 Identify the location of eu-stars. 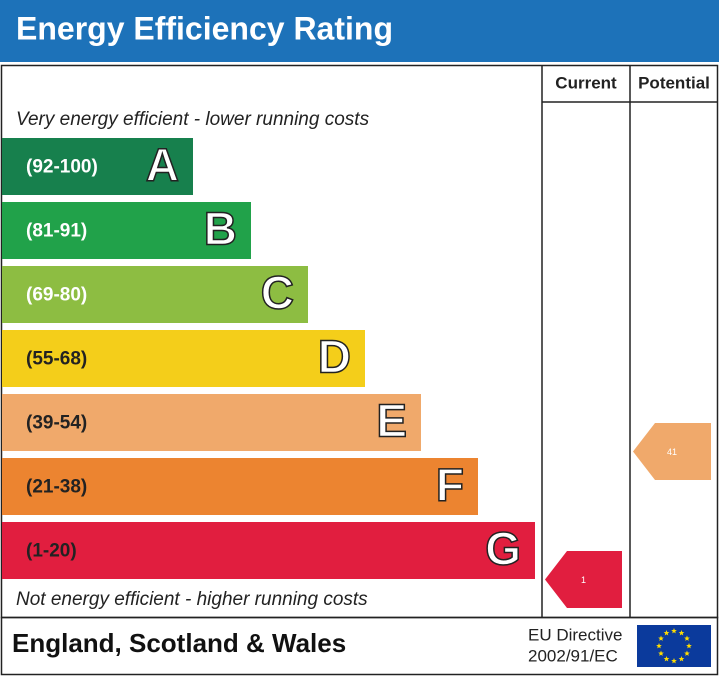
(674, 646).